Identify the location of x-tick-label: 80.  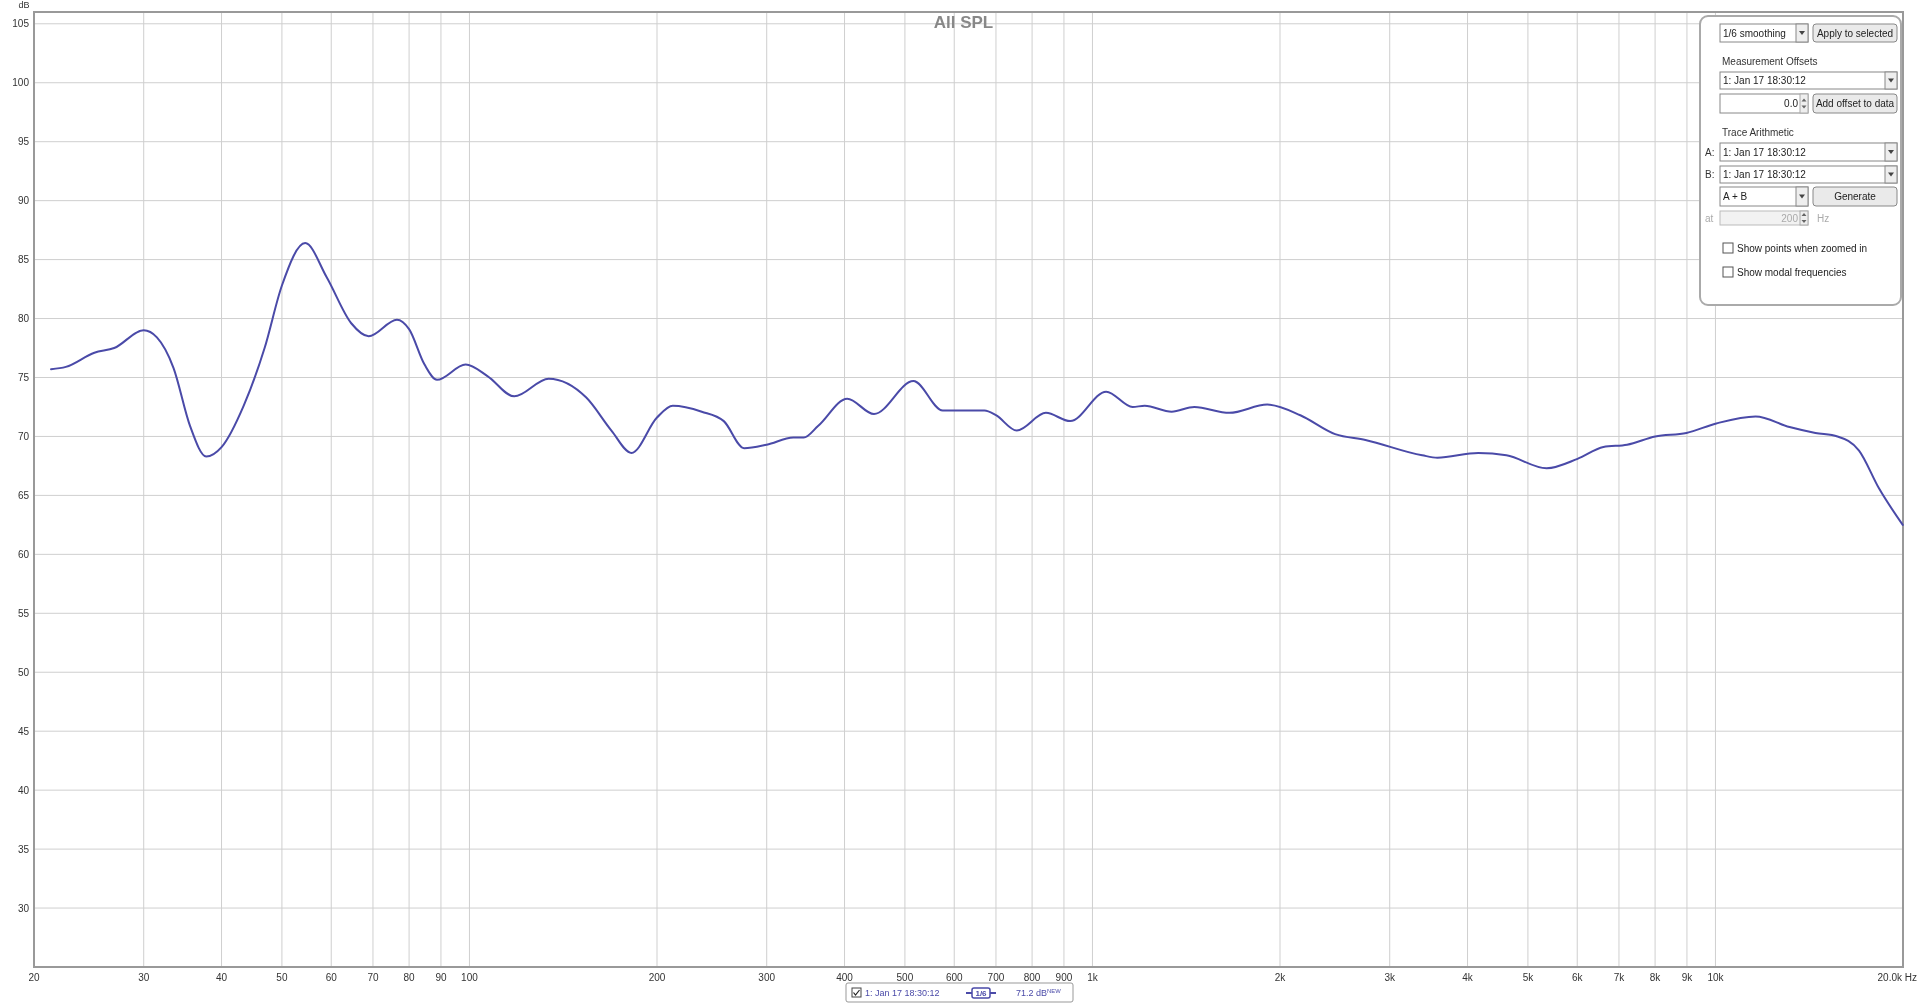
(409, 977).